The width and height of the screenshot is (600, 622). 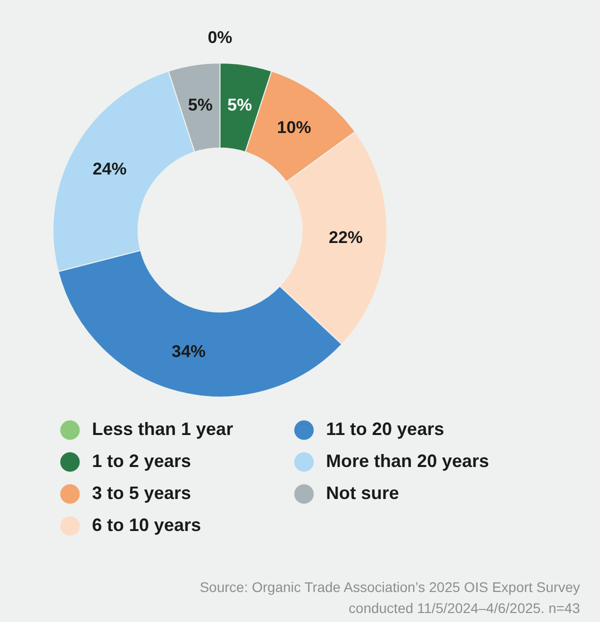 What do you see at coordinates (220, 37) in the screenshot?
I see `text: 0%` at bounding box center [220, 37].